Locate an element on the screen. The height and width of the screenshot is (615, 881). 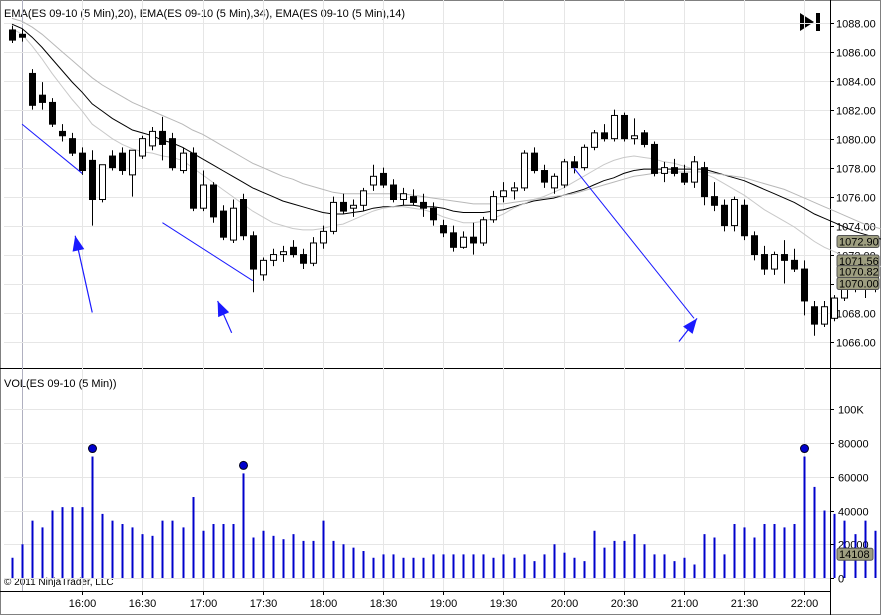
volume-tick-label: 40000 is located at coordinates (853, 513).